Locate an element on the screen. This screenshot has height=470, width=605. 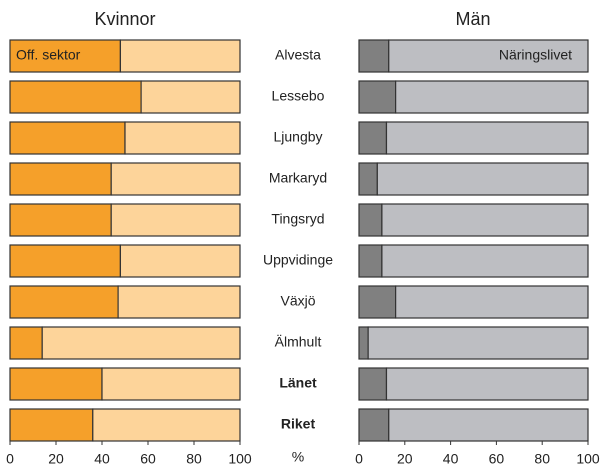
x-axis-label: % is located at coordinates (298, 457).